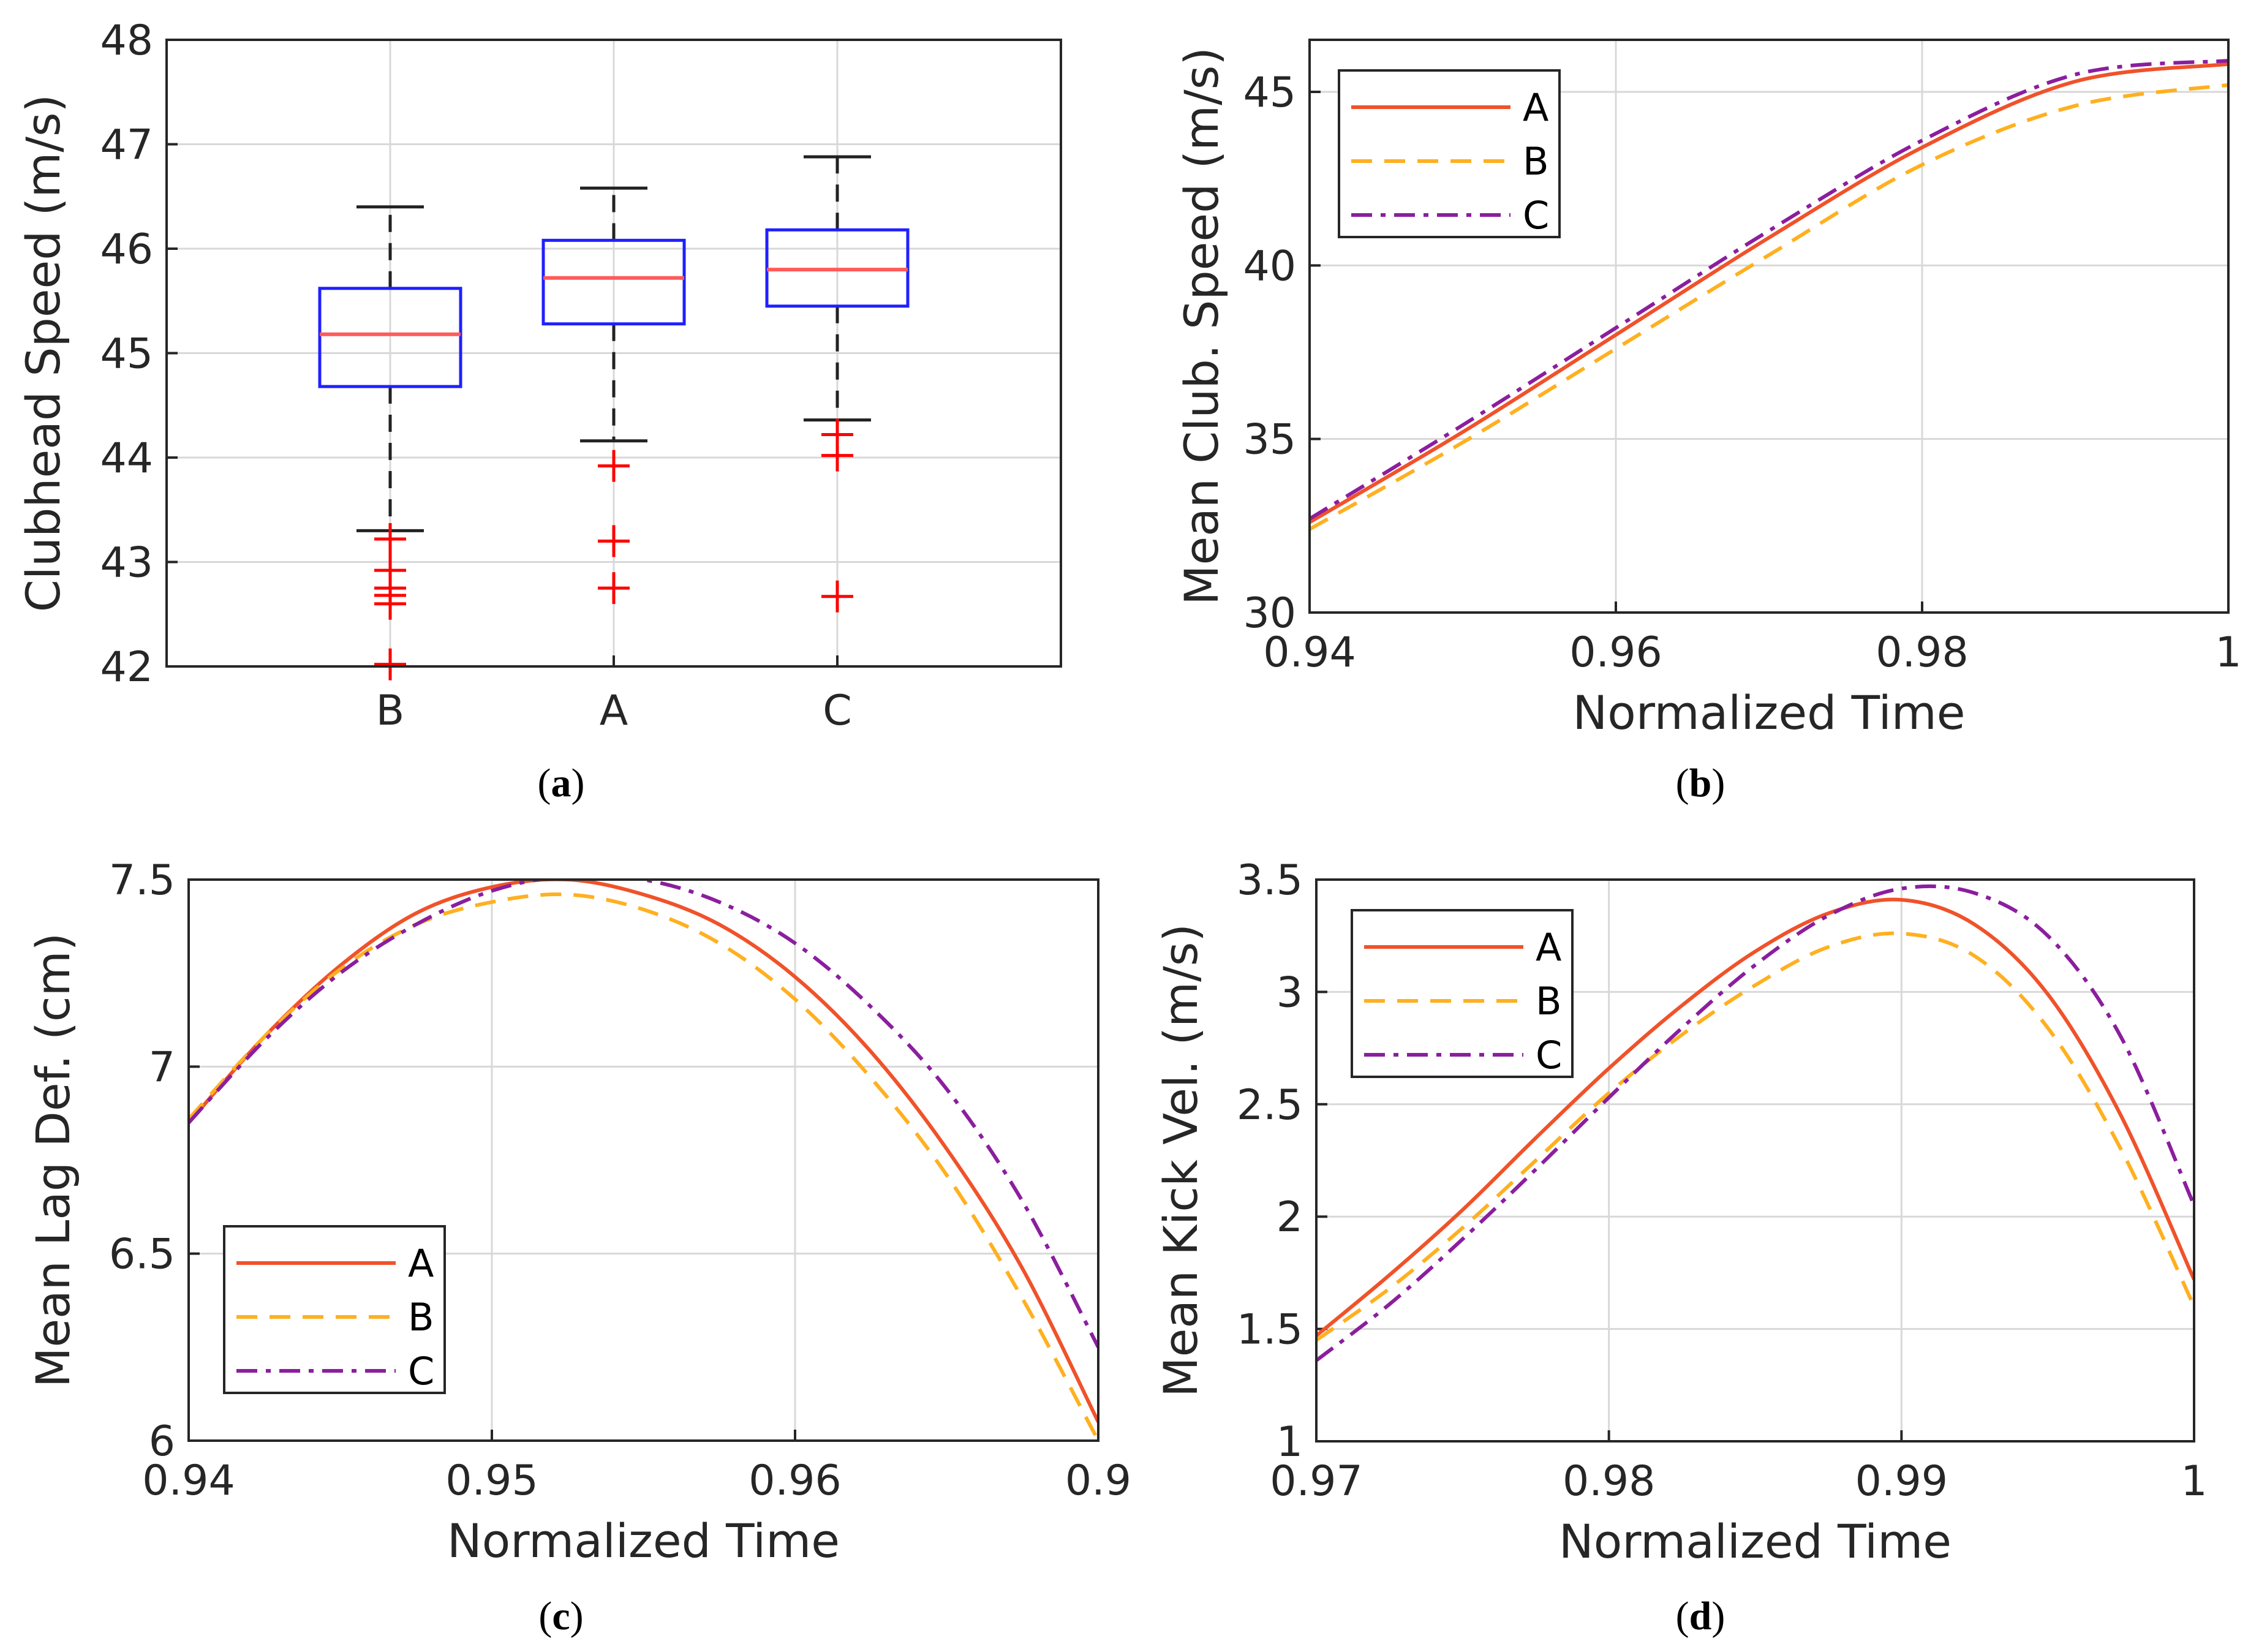 The height and width of the screenshot is (1652, 2259). I want to click on x-tick-label: C, so click(837, 711).